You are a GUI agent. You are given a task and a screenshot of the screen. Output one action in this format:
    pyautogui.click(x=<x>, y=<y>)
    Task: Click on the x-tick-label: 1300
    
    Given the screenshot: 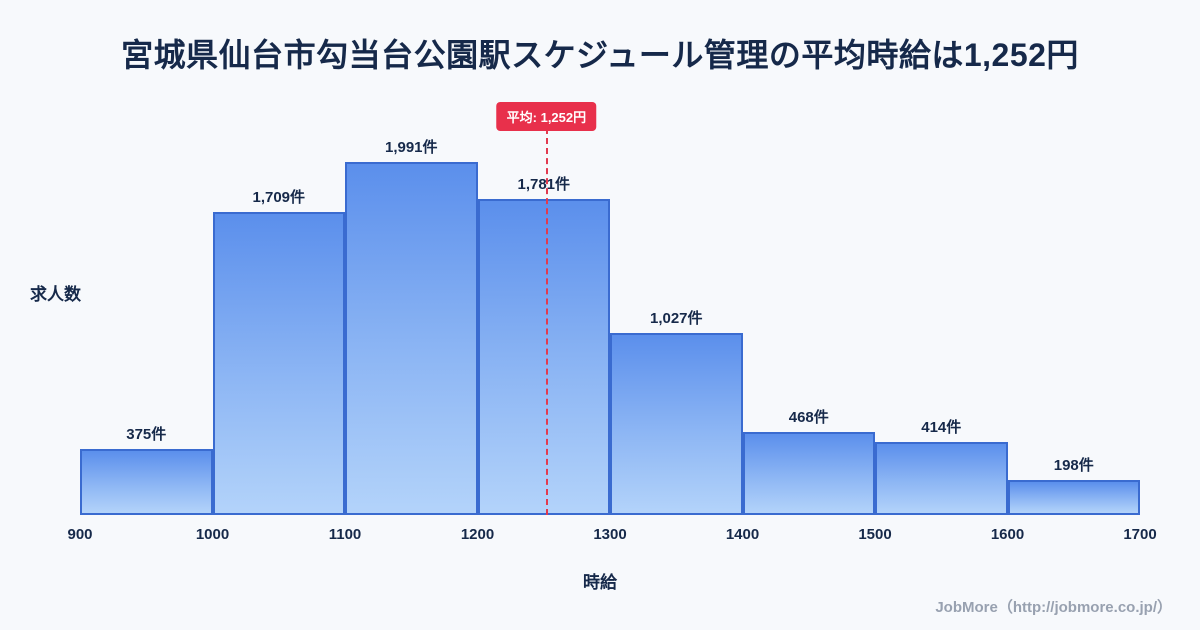 What is the action you would take?
    pyautogui.click(x=610, y=534)
    